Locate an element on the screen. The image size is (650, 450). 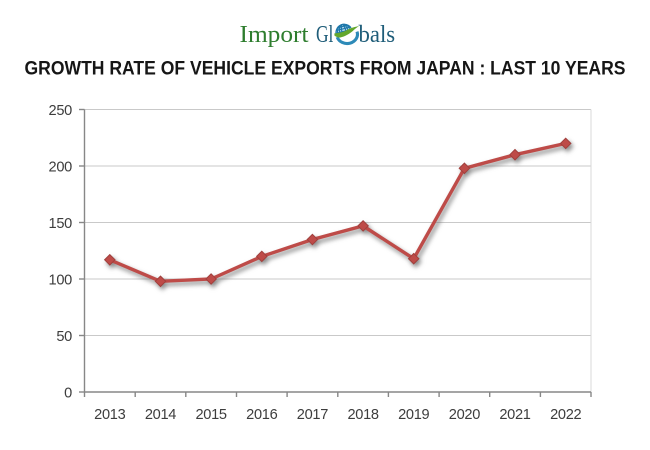
svg-text: 100 is located at coordinates (61, 281).